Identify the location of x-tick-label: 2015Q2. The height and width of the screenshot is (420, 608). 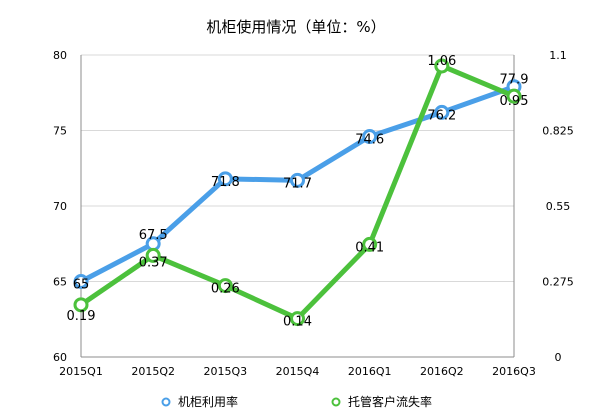
(153, 371).